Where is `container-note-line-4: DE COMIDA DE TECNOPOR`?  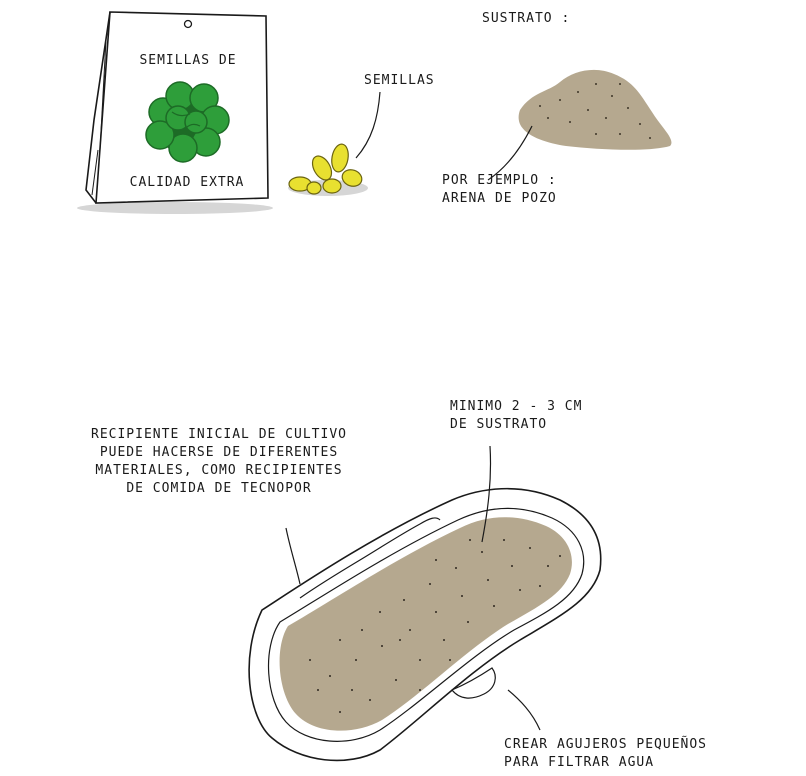
container-note-line-4: DE COMIDA DE TECNOPOR is located at coordinates (219, 488).